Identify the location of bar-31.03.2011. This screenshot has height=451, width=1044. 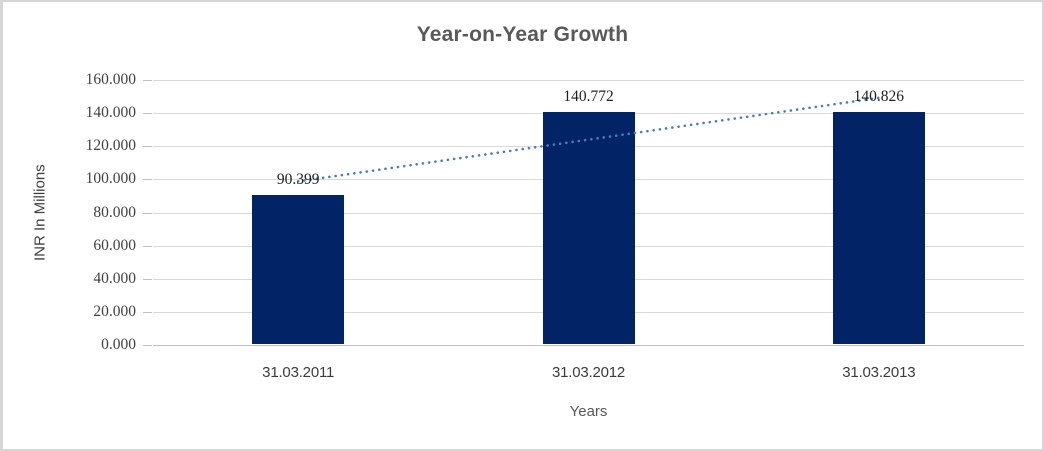
(298, 269).